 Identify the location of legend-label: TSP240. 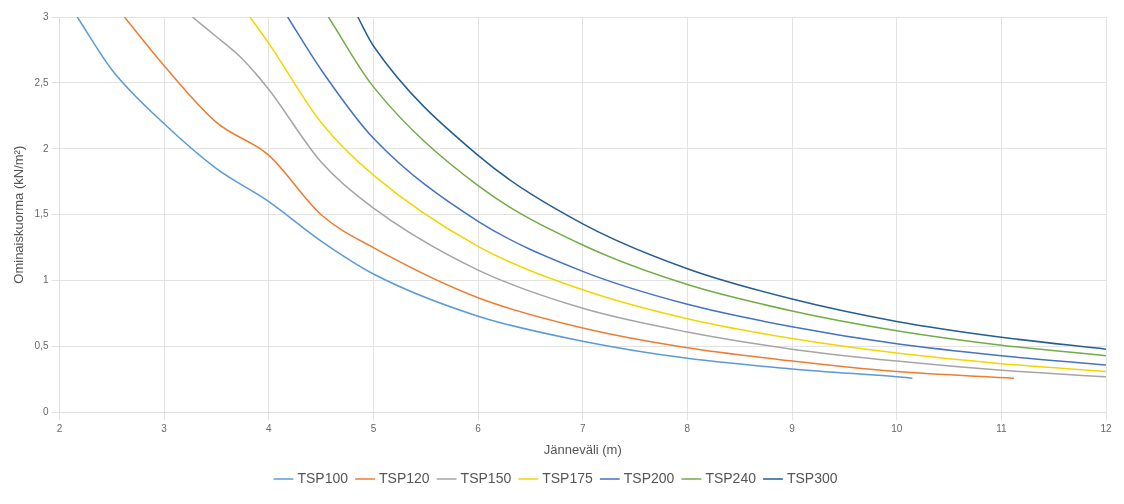
(731, 477).